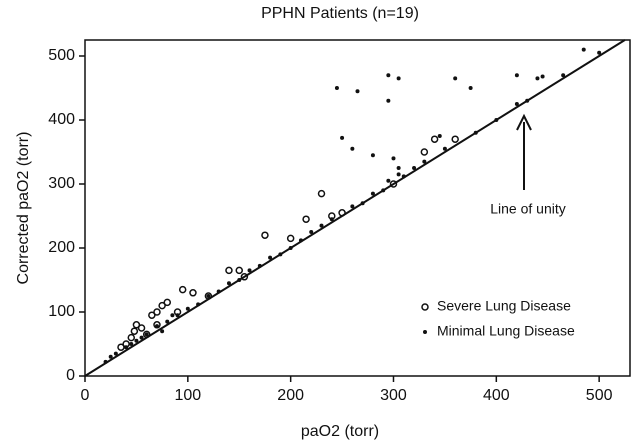 The width and height of the screenshot is (640, 444). I want to click on annotation-arrowhead, so click(524, 122).